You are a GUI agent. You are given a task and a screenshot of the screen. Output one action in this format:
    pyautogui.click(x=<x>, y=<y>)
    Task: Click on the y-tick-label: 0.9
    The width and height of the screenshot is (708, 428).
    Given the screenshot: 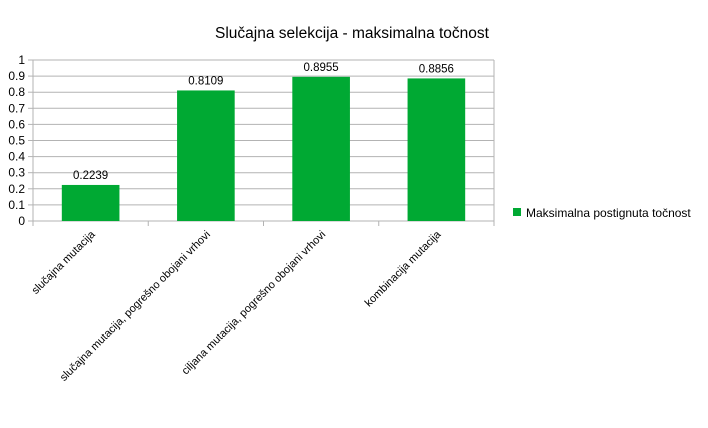 What is the action you would take?
    pyautogui.click(x=16, y=76)
    